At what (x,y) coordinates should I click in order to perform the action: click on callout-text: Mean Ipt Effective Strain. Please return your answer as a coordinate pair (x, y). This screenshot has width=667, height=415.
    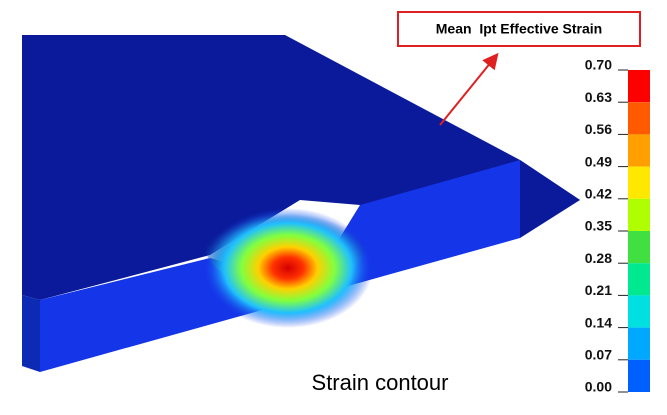
    Looking at the image, I should click on (519, 29).